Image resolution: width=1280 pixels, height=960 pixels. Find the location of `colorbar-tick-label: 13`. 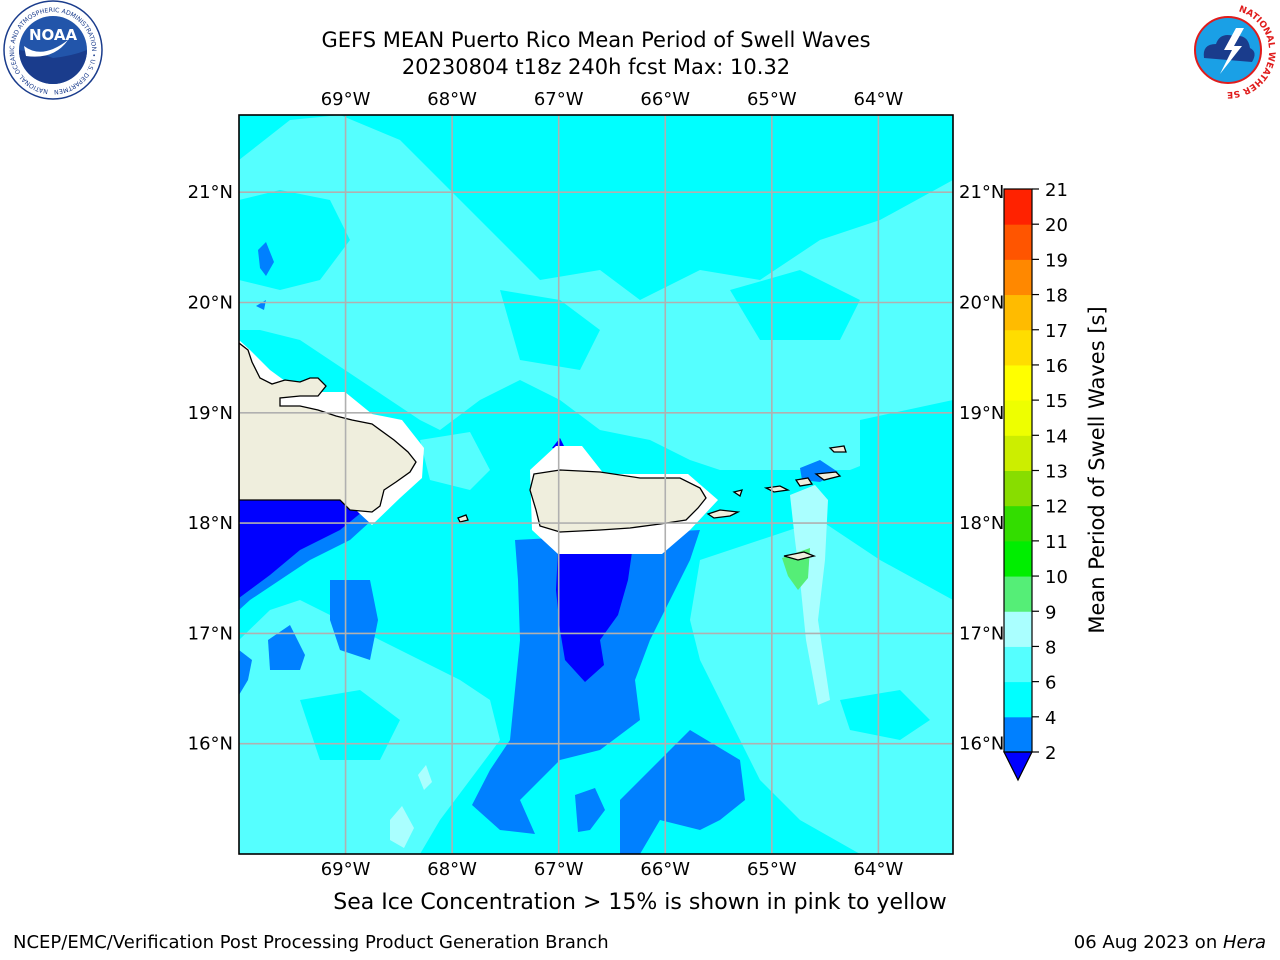

colorbar-tick-label: 13 is located at coordinates (1056, 472).